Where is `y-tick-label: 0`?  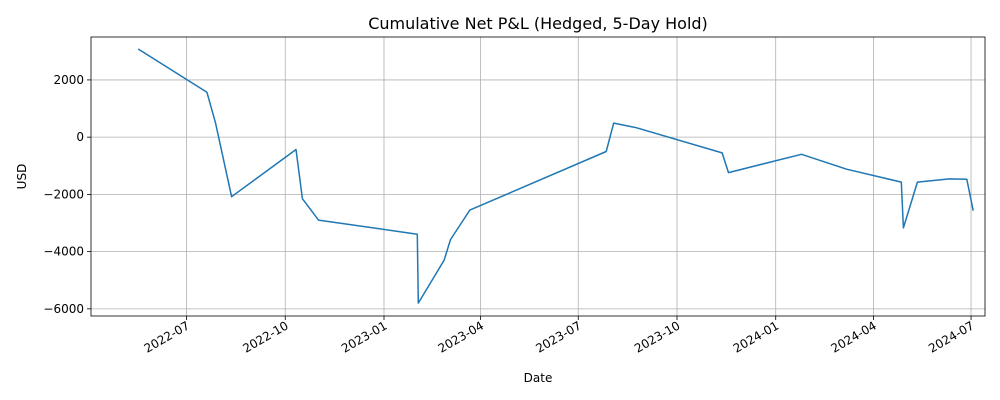 y-tick-label: 0 is located at coordinates (80, 137).